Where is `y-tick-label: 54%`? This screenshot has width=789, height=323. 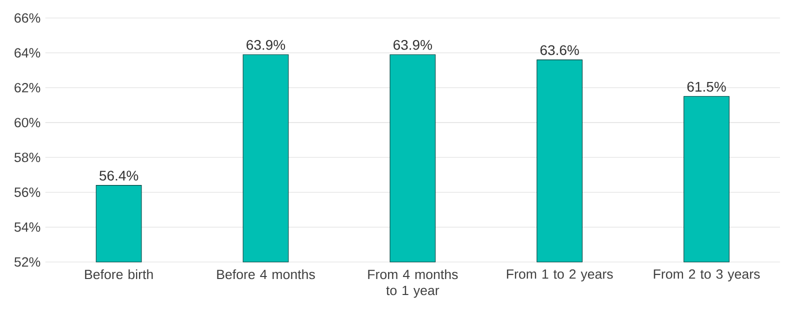
y-tick-label: 54% is located at coordinates (27, 227).